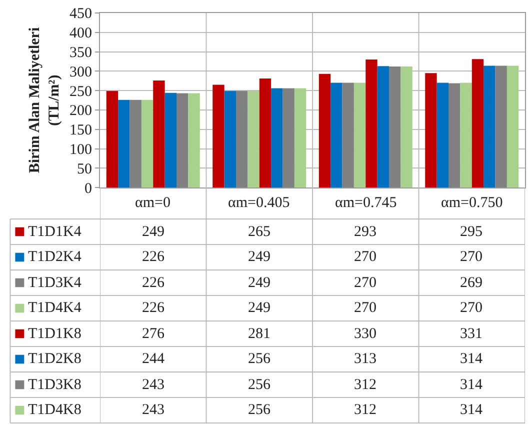 This screenshot has width=530, height=436. Describe the element at coordinates (45, 100) in the screenshot. I see `y-axis-title: Birim Alan Maliyetleri (TL/m²)` at that location.